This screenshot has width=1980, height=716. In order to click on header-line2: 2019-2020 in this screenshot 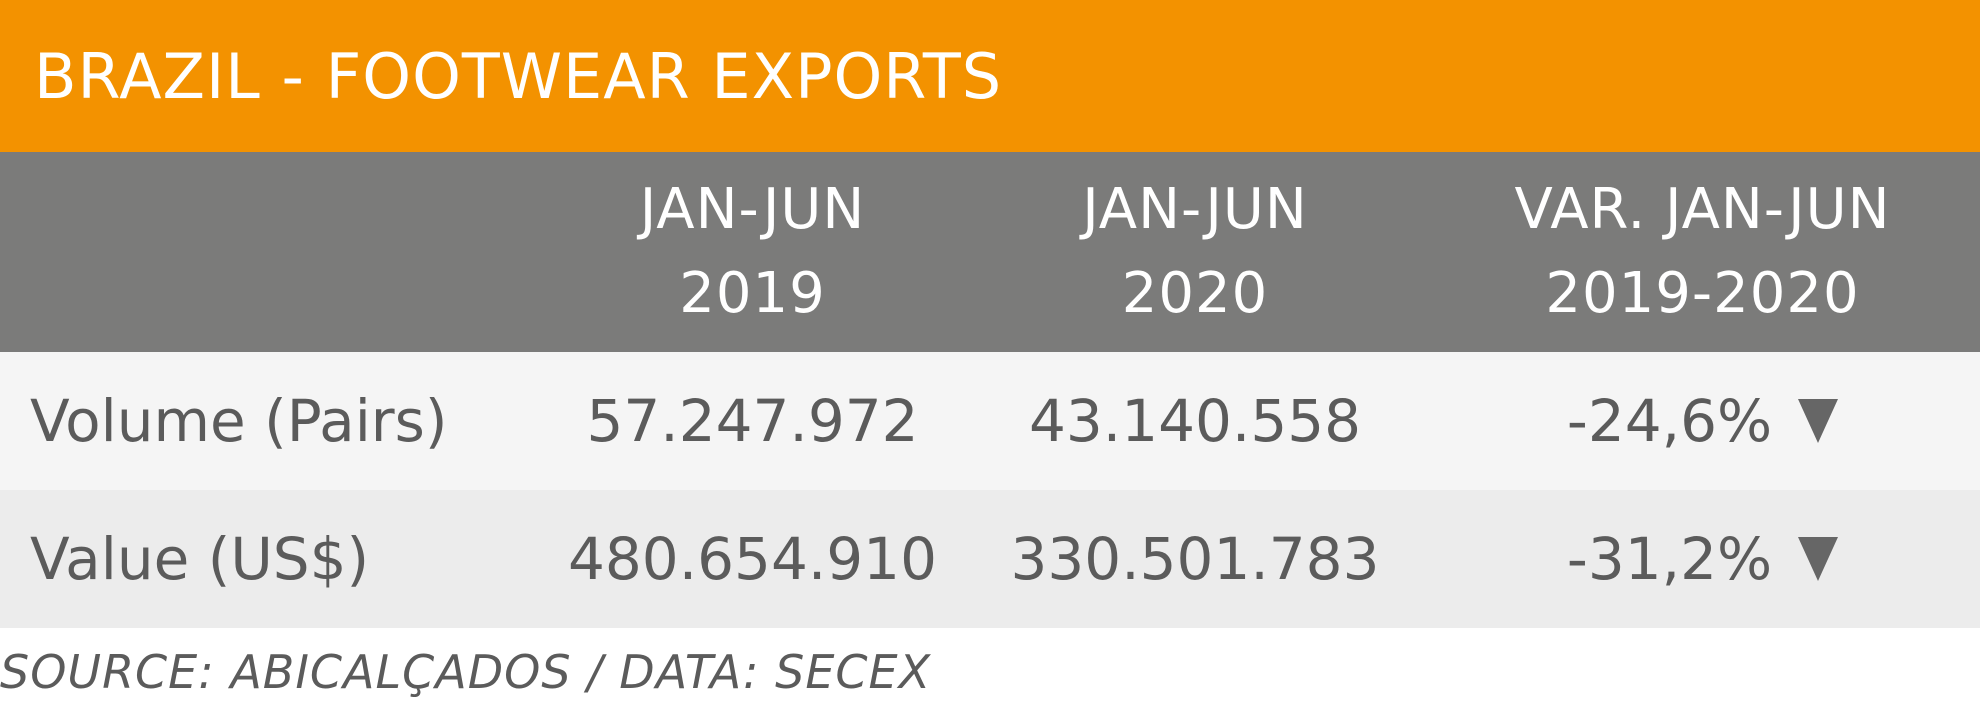, I will do `click(1702, 293)`.